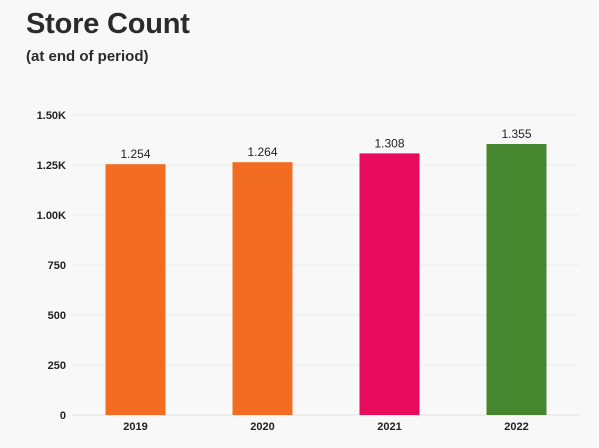 The height and width of the screenshot is (448, 599). Describe the element at coordinates (516, 134) in the screenshot. I see `data-label-2022: 1.355` at that location.